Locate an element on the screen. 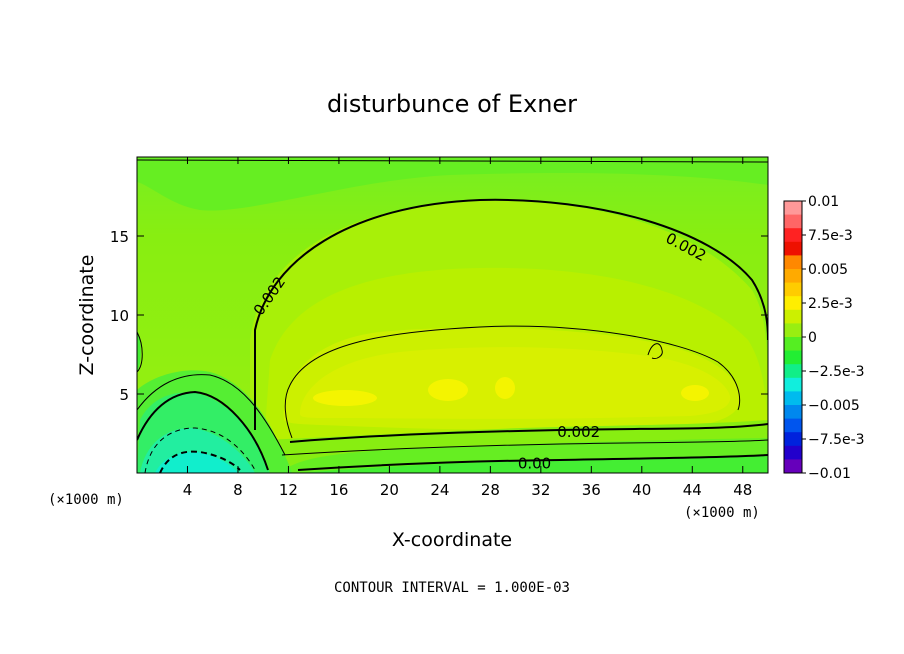  x-tick-label: 8 is located at coordinates (238, 490).